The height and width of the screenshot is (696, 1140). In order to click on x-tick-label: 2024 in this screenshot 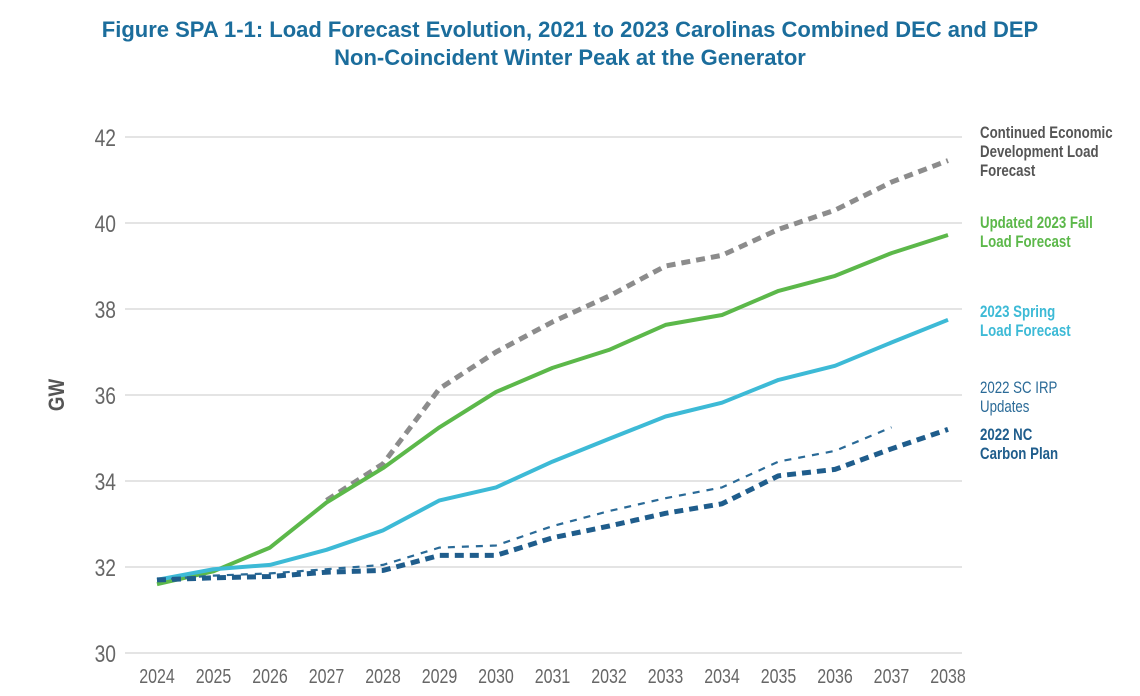, I will do `click(157, 676)`.